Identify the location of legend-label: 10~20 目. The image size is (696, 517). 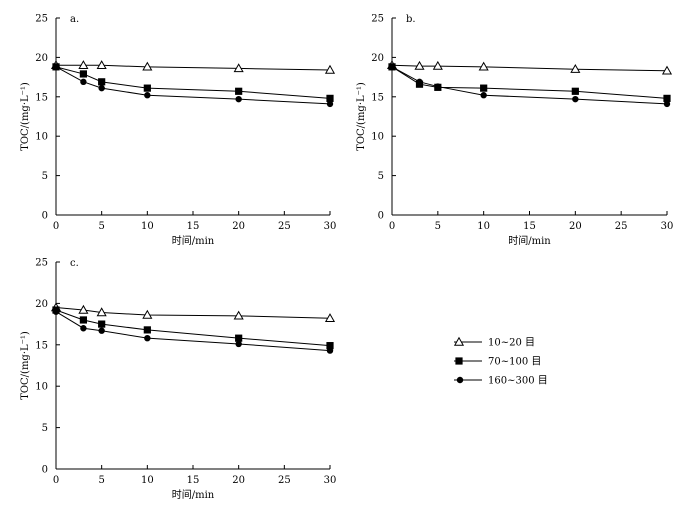
(511, 343).